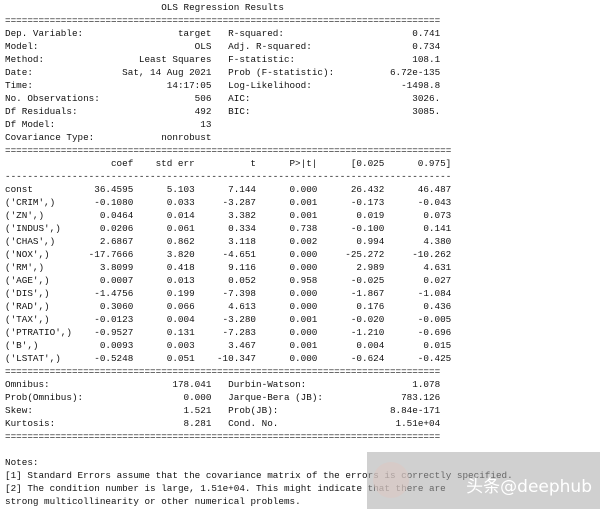 This screenshot has height=509, width=600. What do you see at coordinates (52, 98) in the screenshot?
I see `summary-label: No. Observations:` at bounding box center [52, 98].